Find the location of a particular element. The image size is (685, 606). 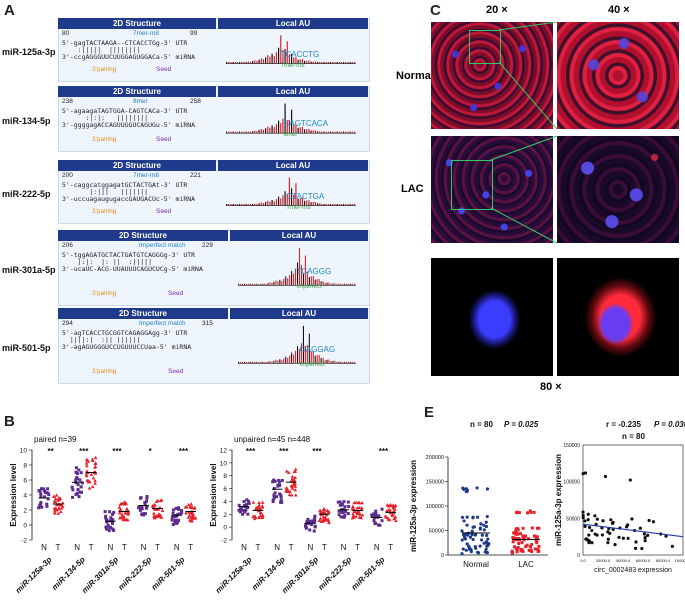

y-axis-label: miR-125a-3p expression is located at coordinates (558, 500).